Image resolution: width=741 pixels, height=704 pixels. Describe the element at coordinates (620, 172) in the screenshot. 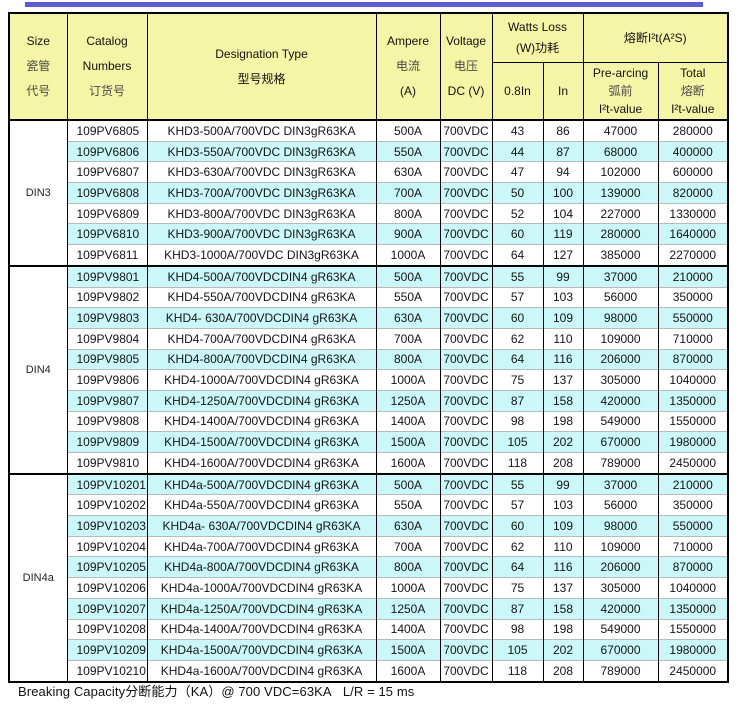

I see `prearcing-cell: 102000` at that location.